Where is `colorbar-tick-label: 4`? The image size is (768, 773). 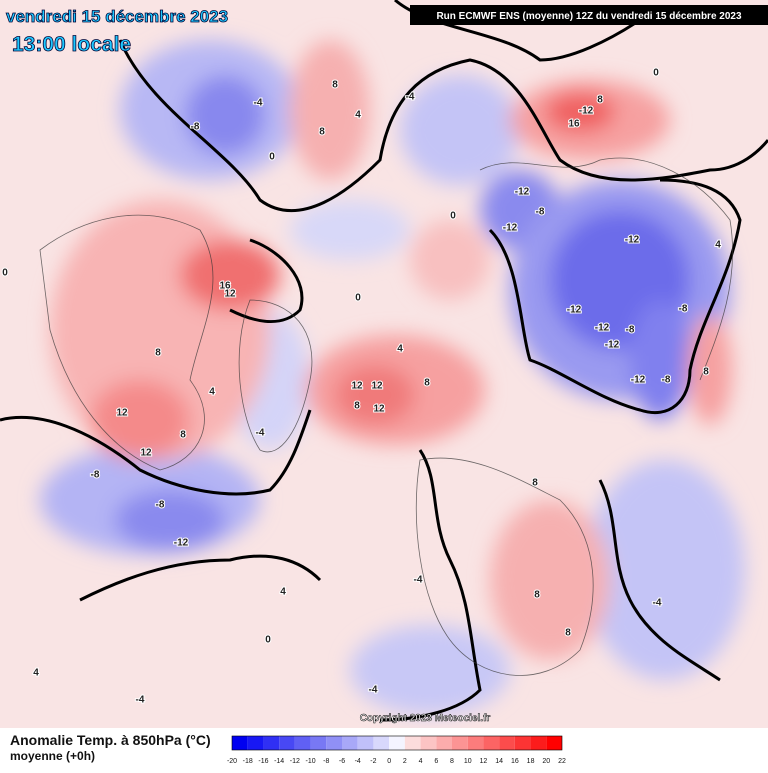 colorbar-tick-label: 4 is located at coordinates (421, 761).